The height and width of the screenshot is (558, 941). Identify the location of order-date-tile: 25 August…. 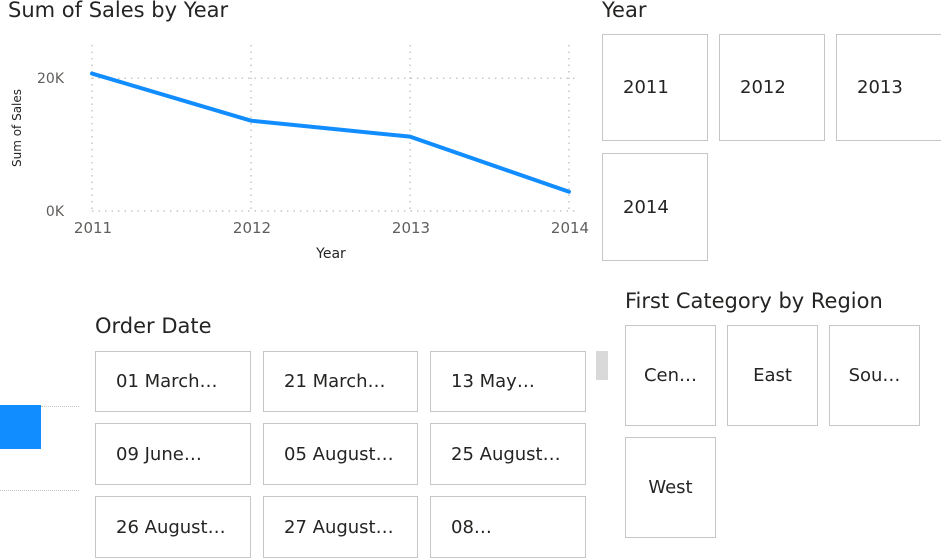
(508, 454).